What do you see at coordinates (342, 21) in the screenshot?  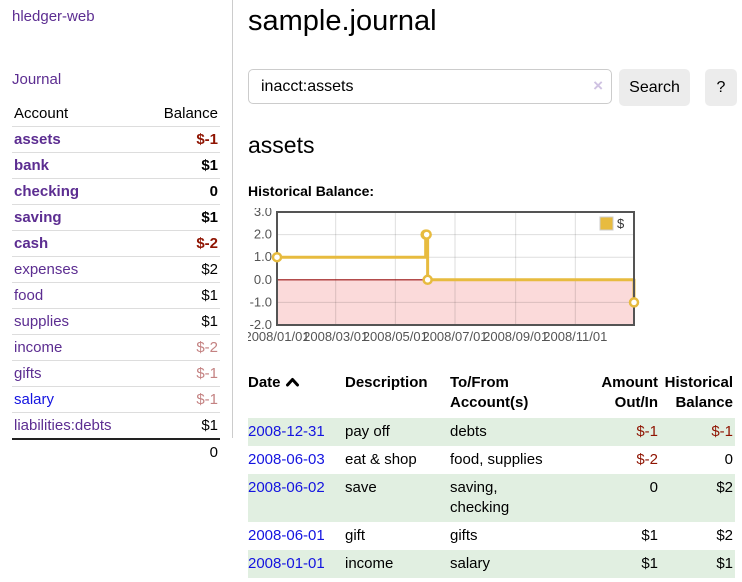 I see `page-title: sample.journal` at bounding box center [342, 21].